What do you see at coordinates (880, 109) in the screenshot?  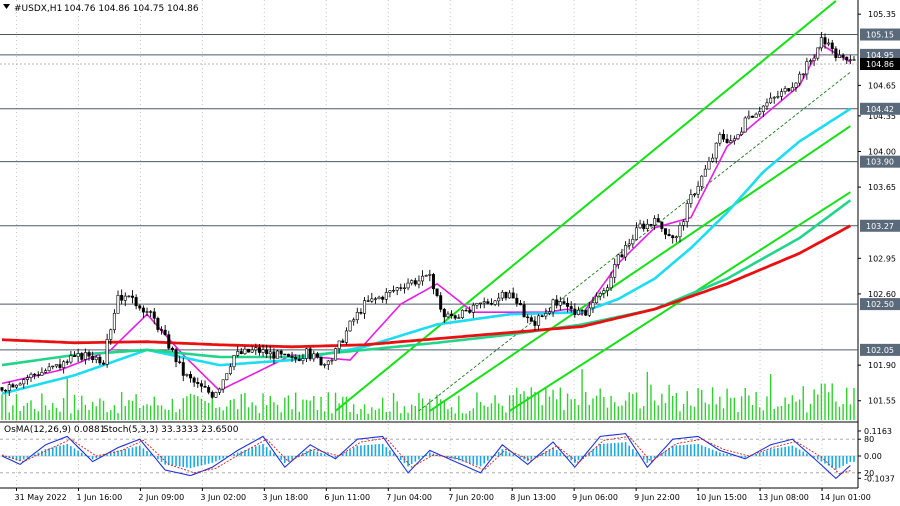 I see `price-tag-label: 104.42` at bounding box center [880, 109].